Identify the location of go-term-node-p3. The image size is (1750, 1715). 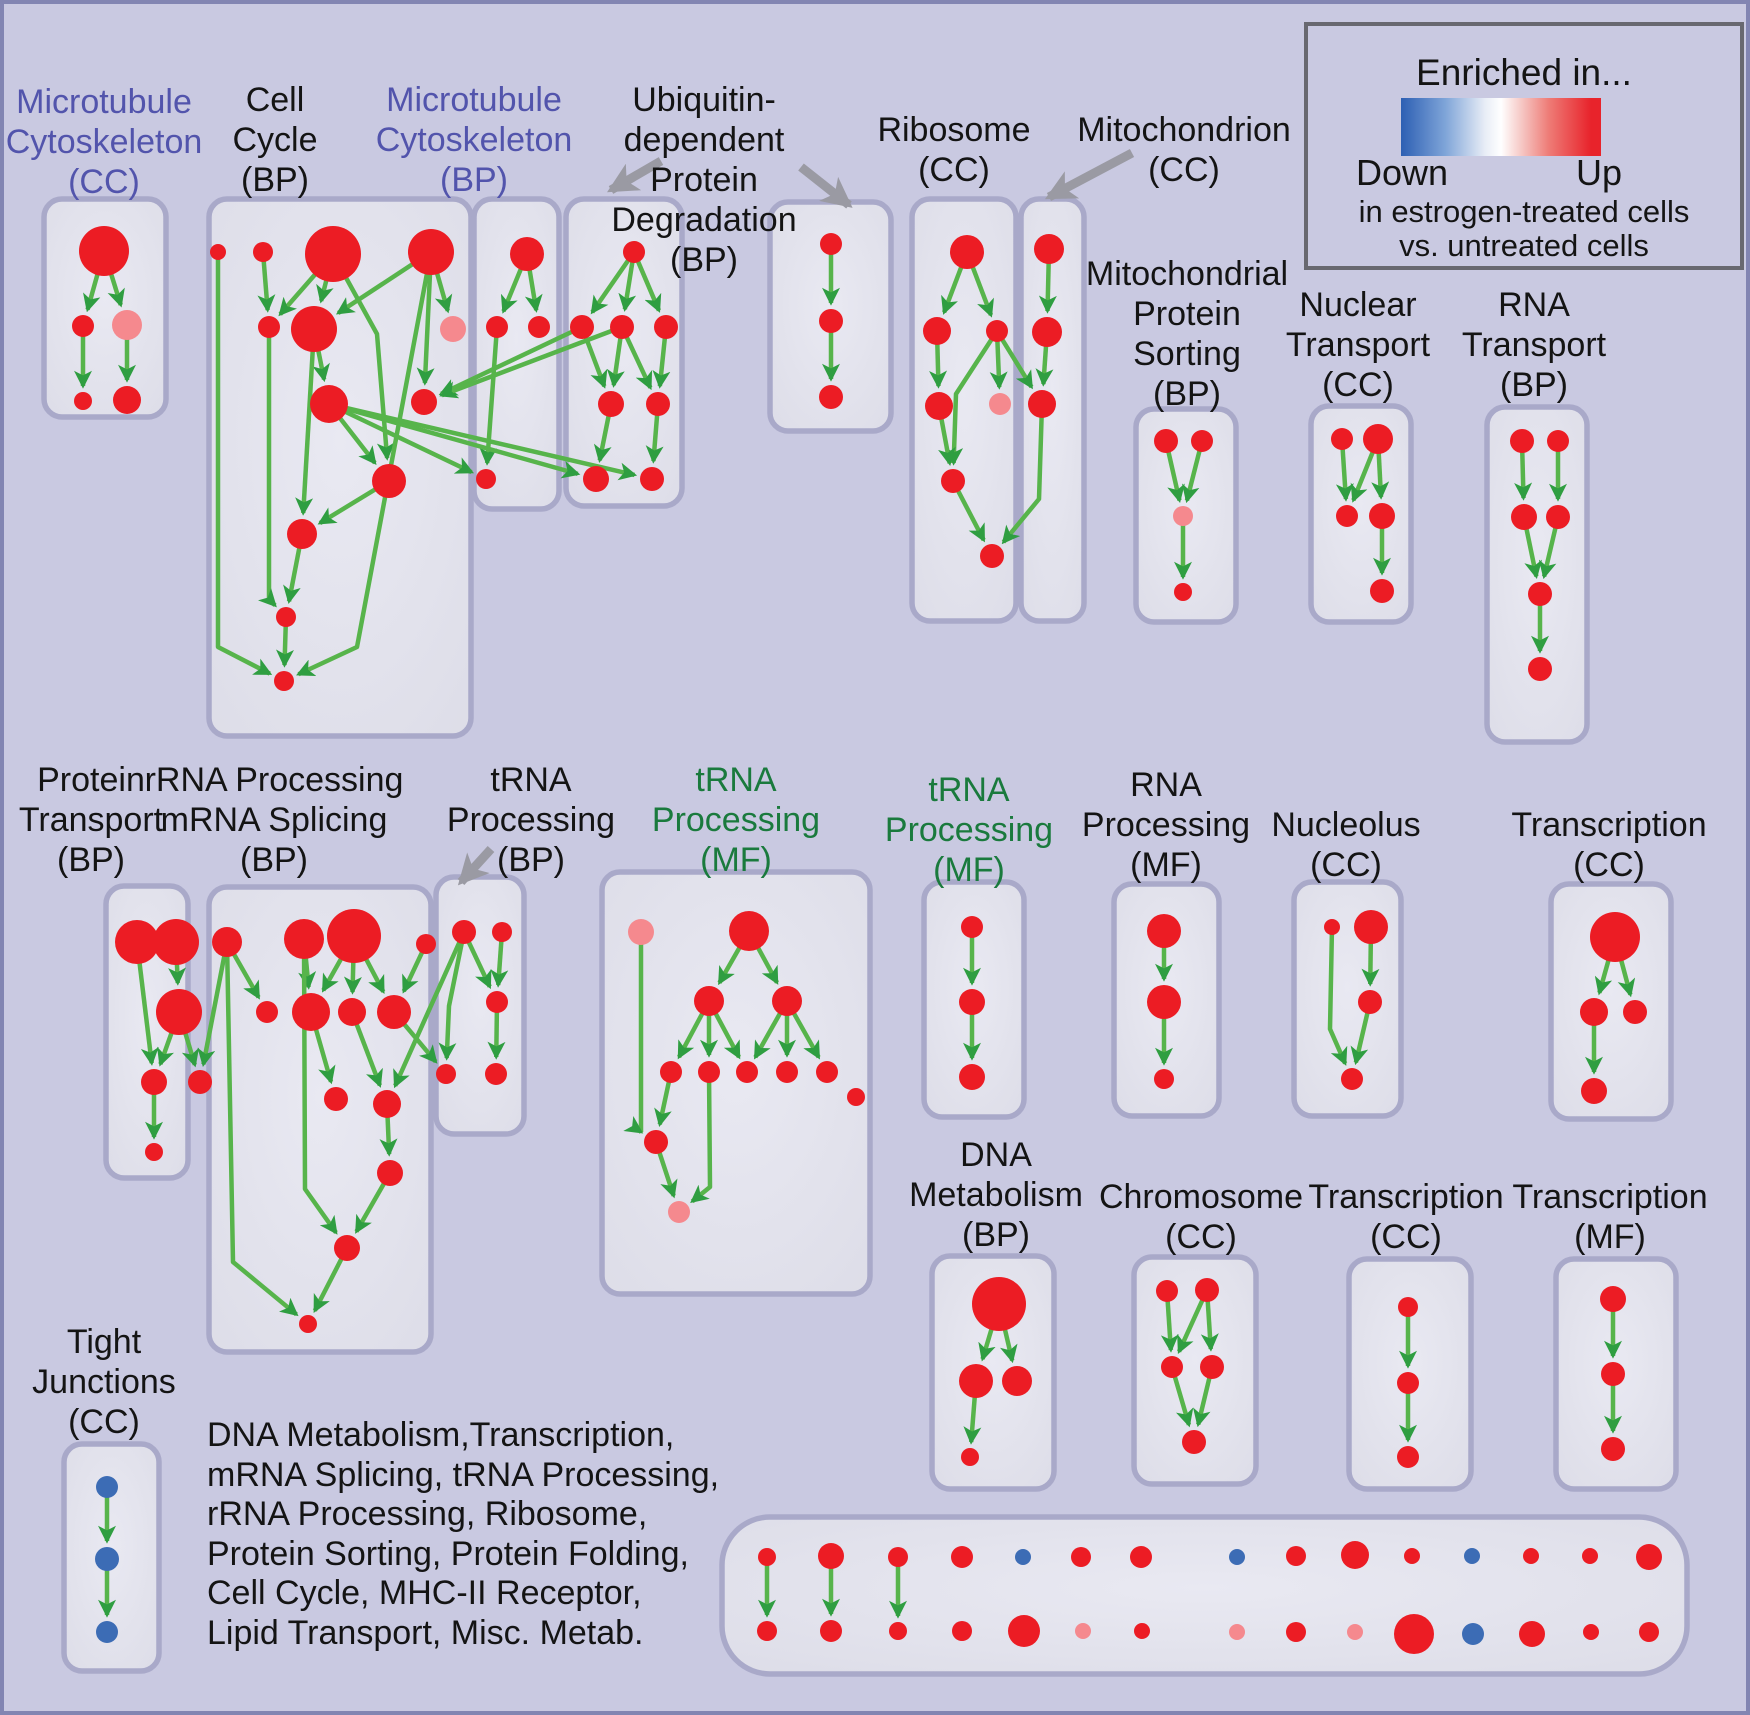
(1183, 516).